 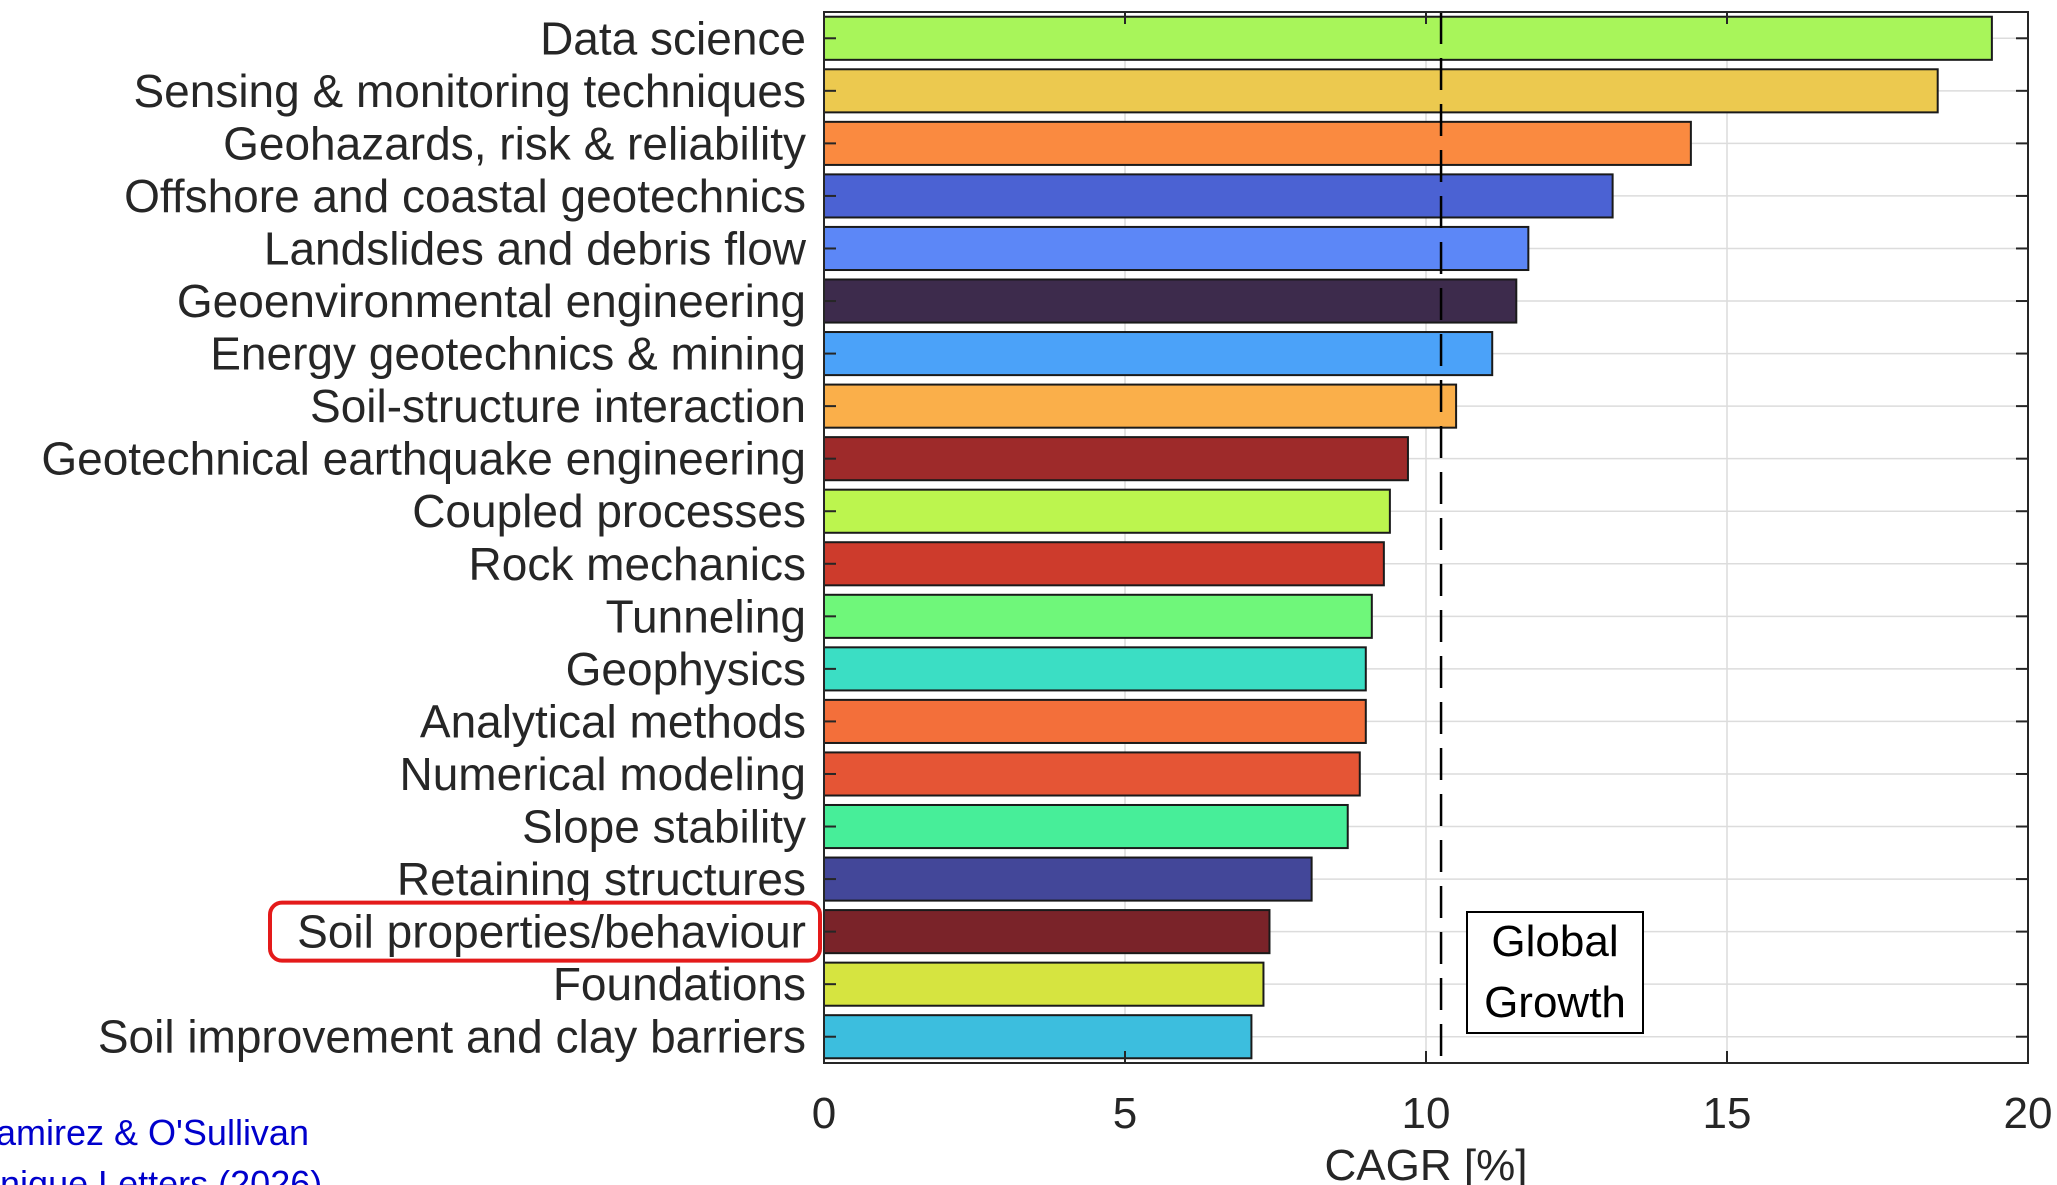 What do you see at coordinates (465, 196) in the screenshot?
I see `category-label: Offshore and coastal geotechnics` at bounding box center [465, 196].